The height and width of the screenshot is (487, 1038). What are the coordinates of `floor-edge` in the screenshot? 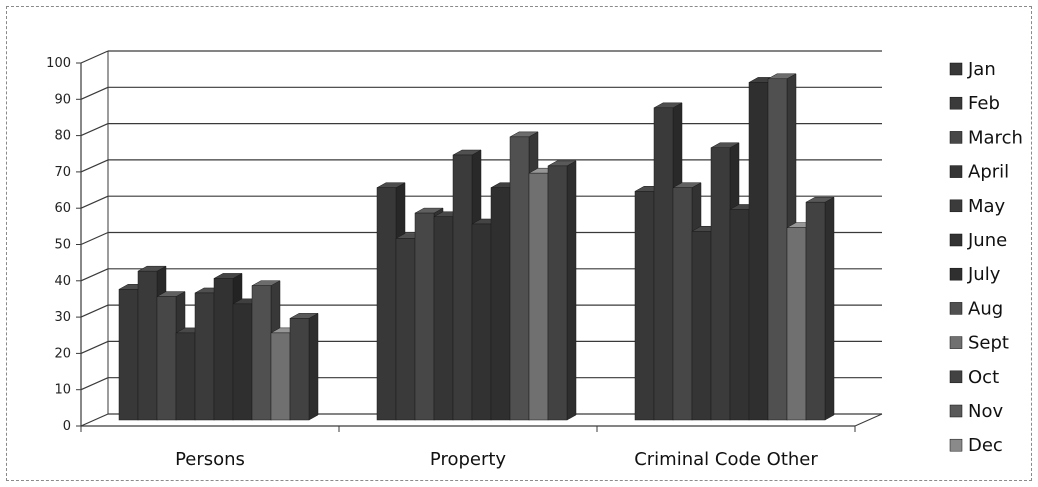 It's located at (868, 420).